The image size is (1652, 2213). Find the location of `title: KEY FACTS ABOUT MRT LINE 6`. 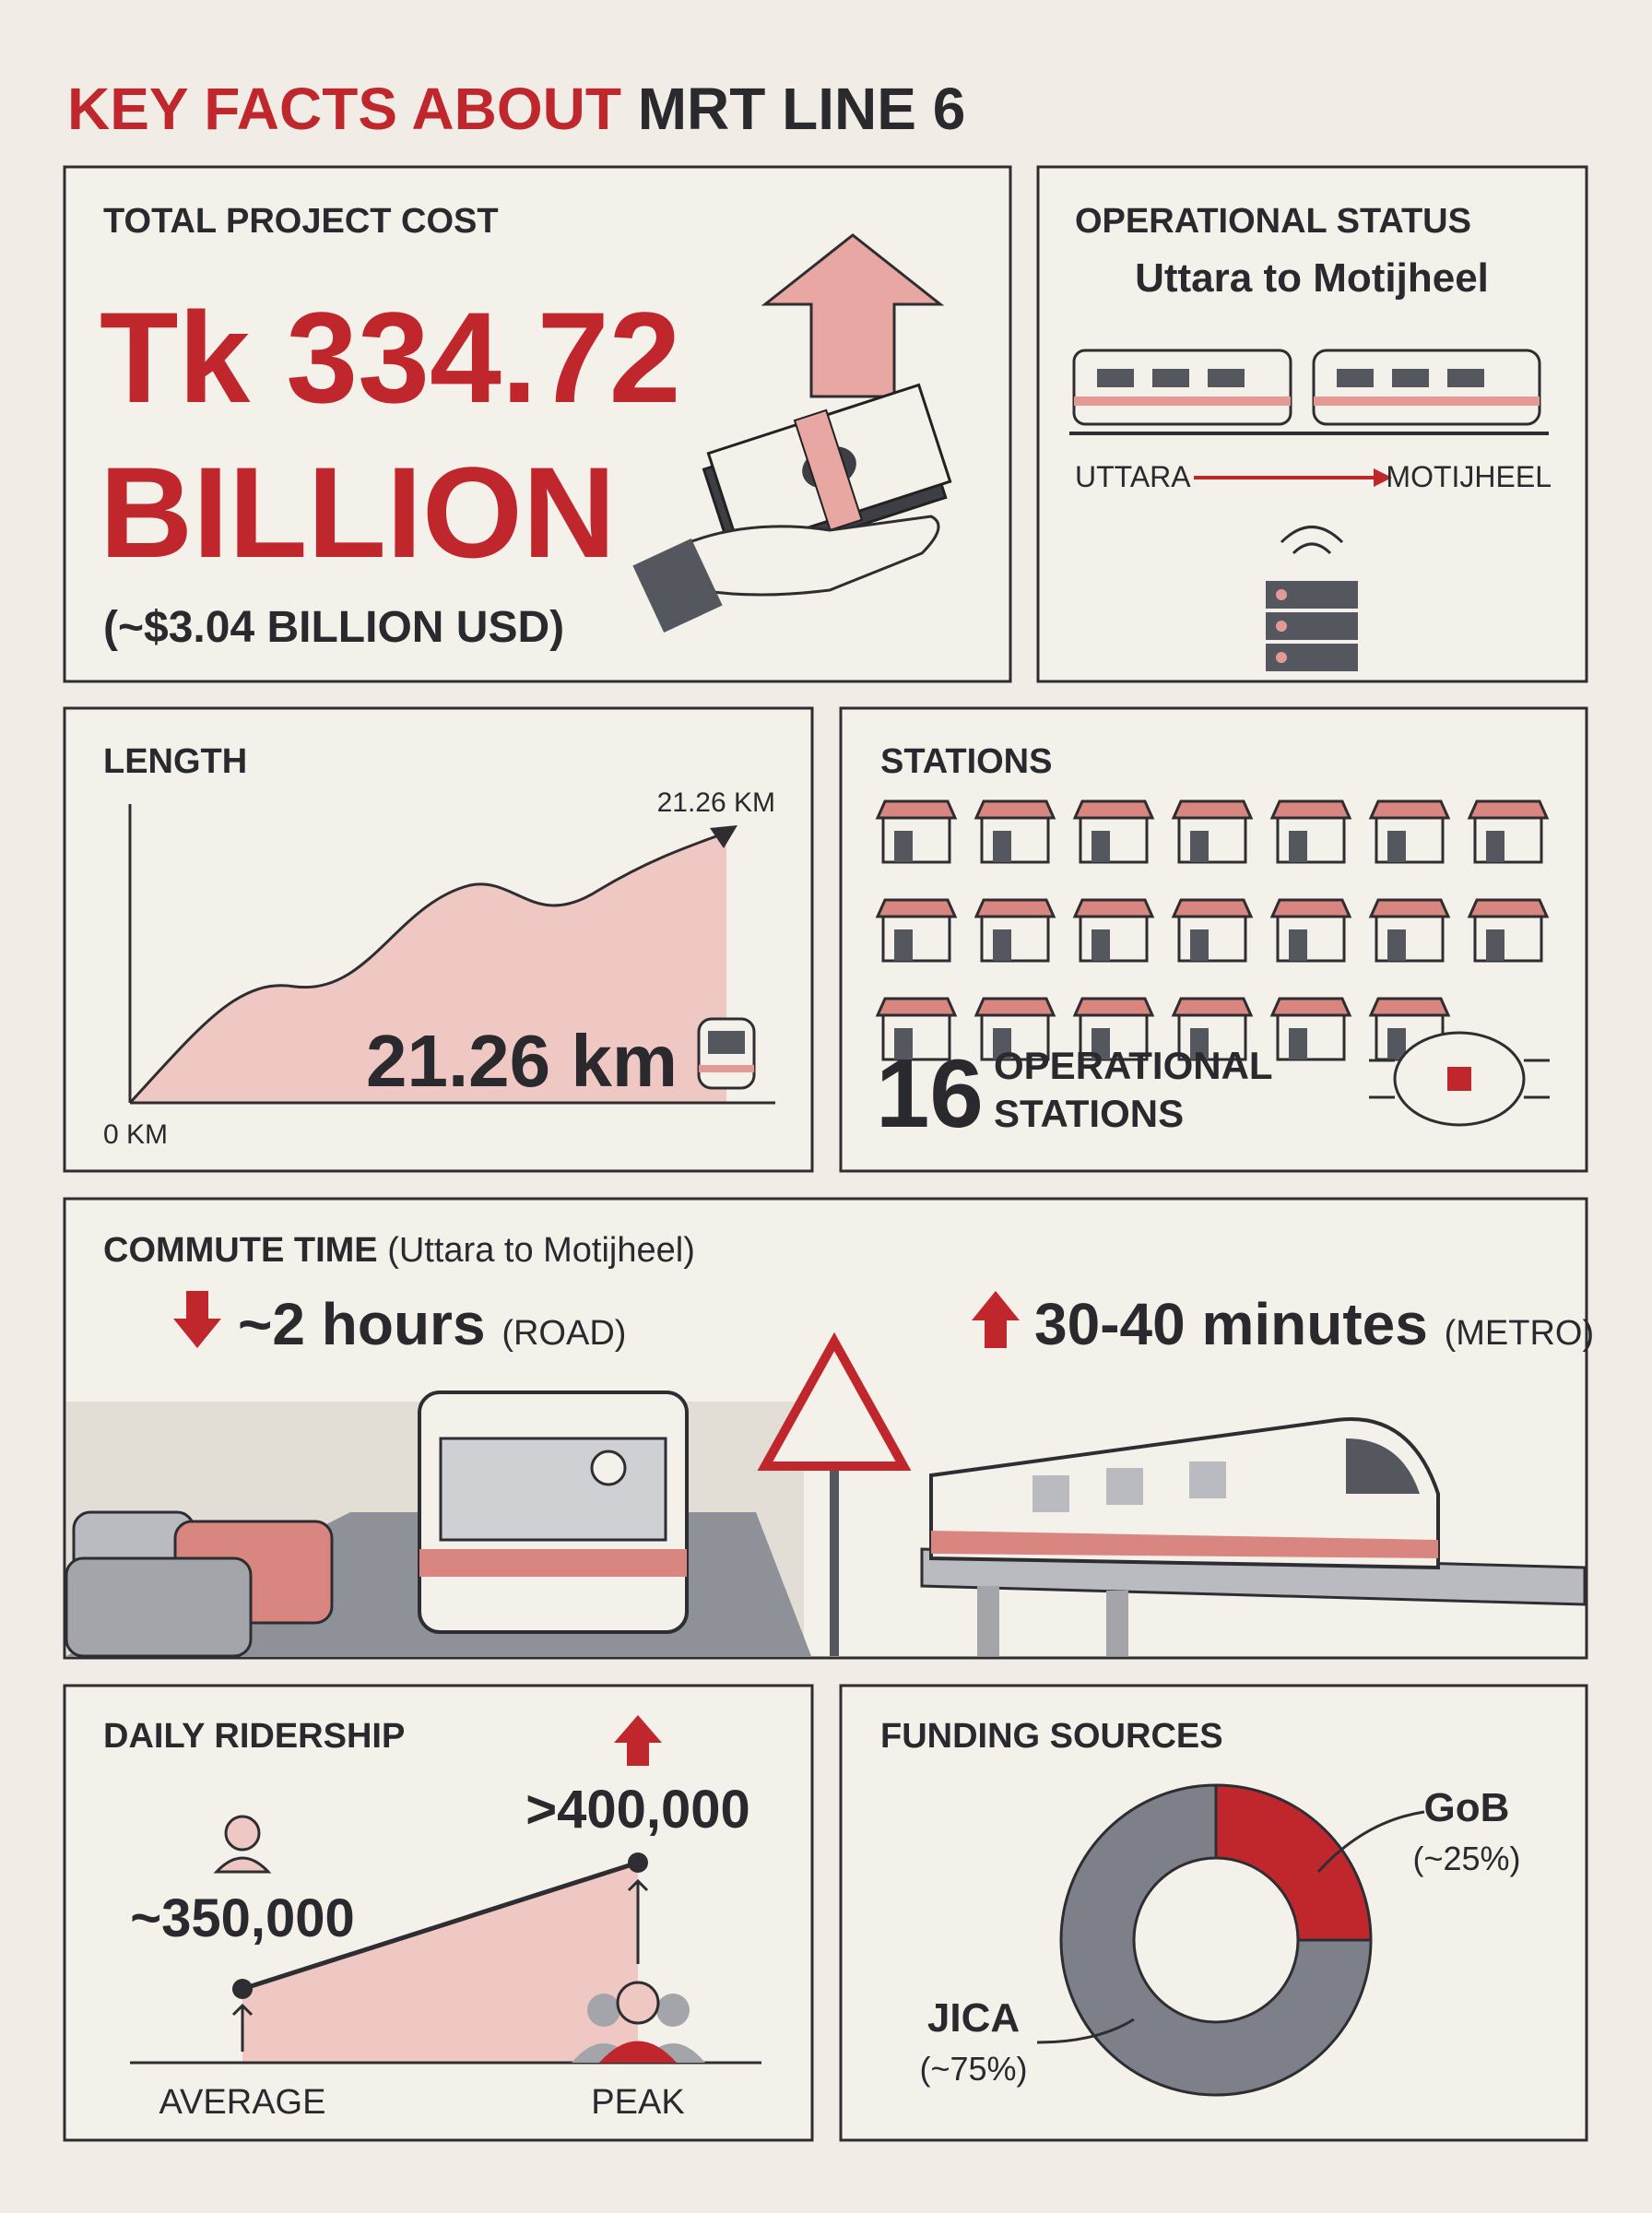

title: KEY FACTS ABOUT MRT LINE 6 is located at coordinates (516, 109).